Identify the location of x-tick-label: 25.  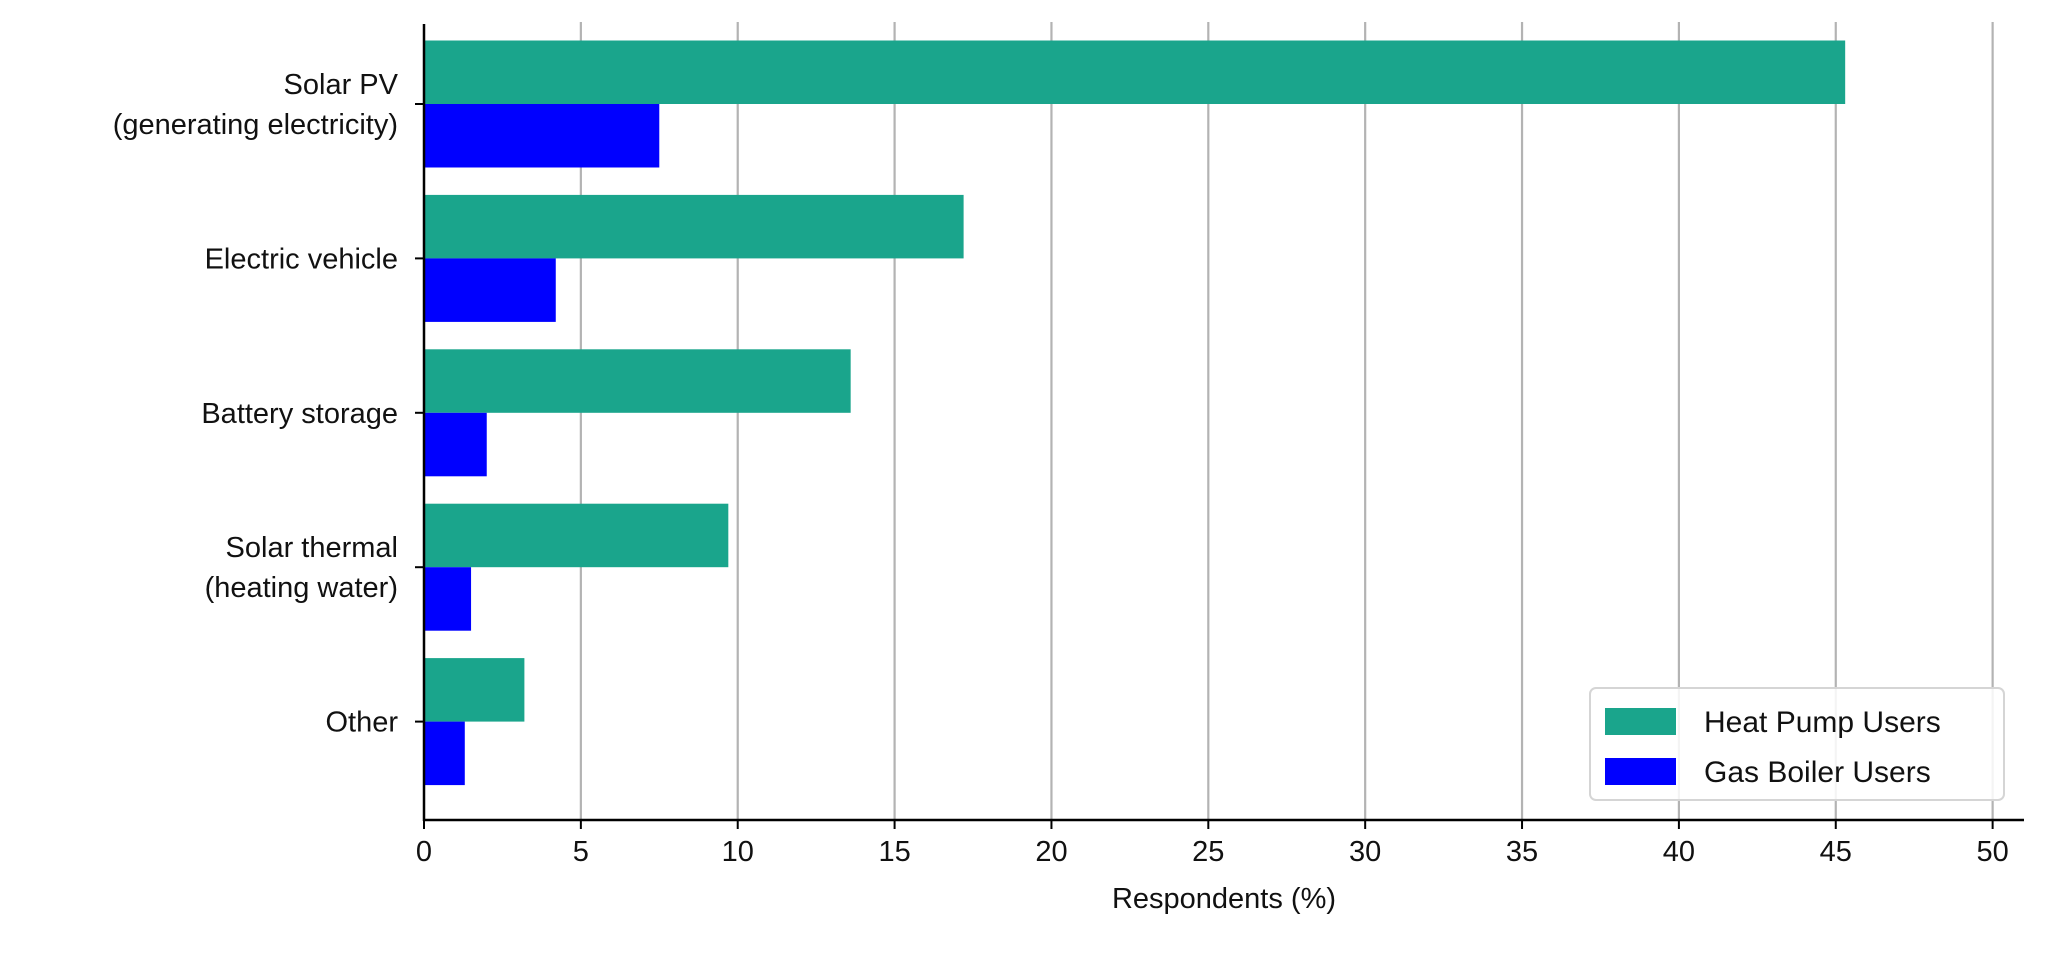
(1208, 852).